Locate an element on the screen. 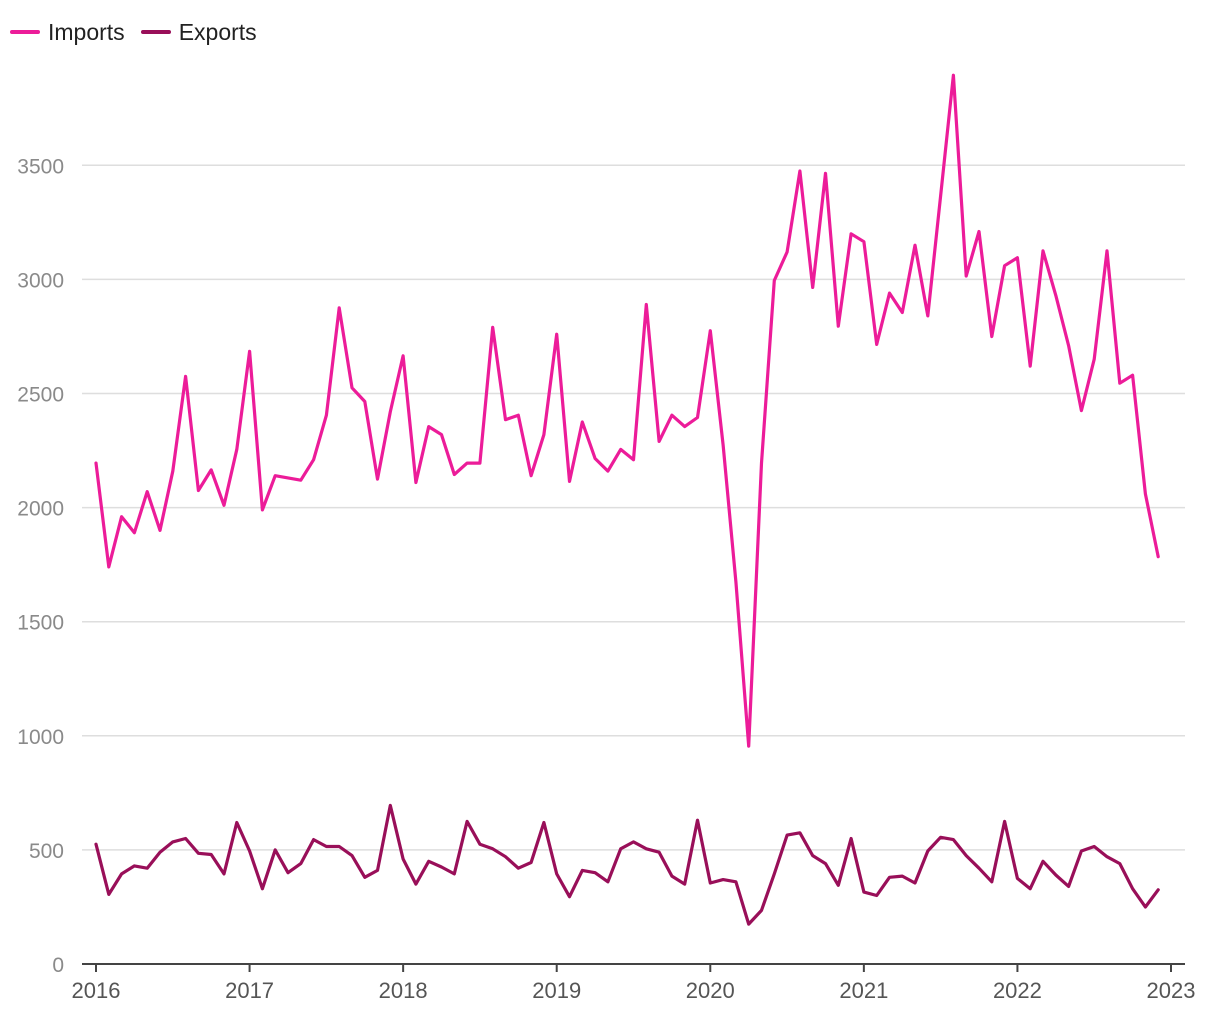 The image size is (1220, 1020). x-axis: 2016 2017 2018 2019 2020 2021 2022 2023 is located at coordinates (634, 983).